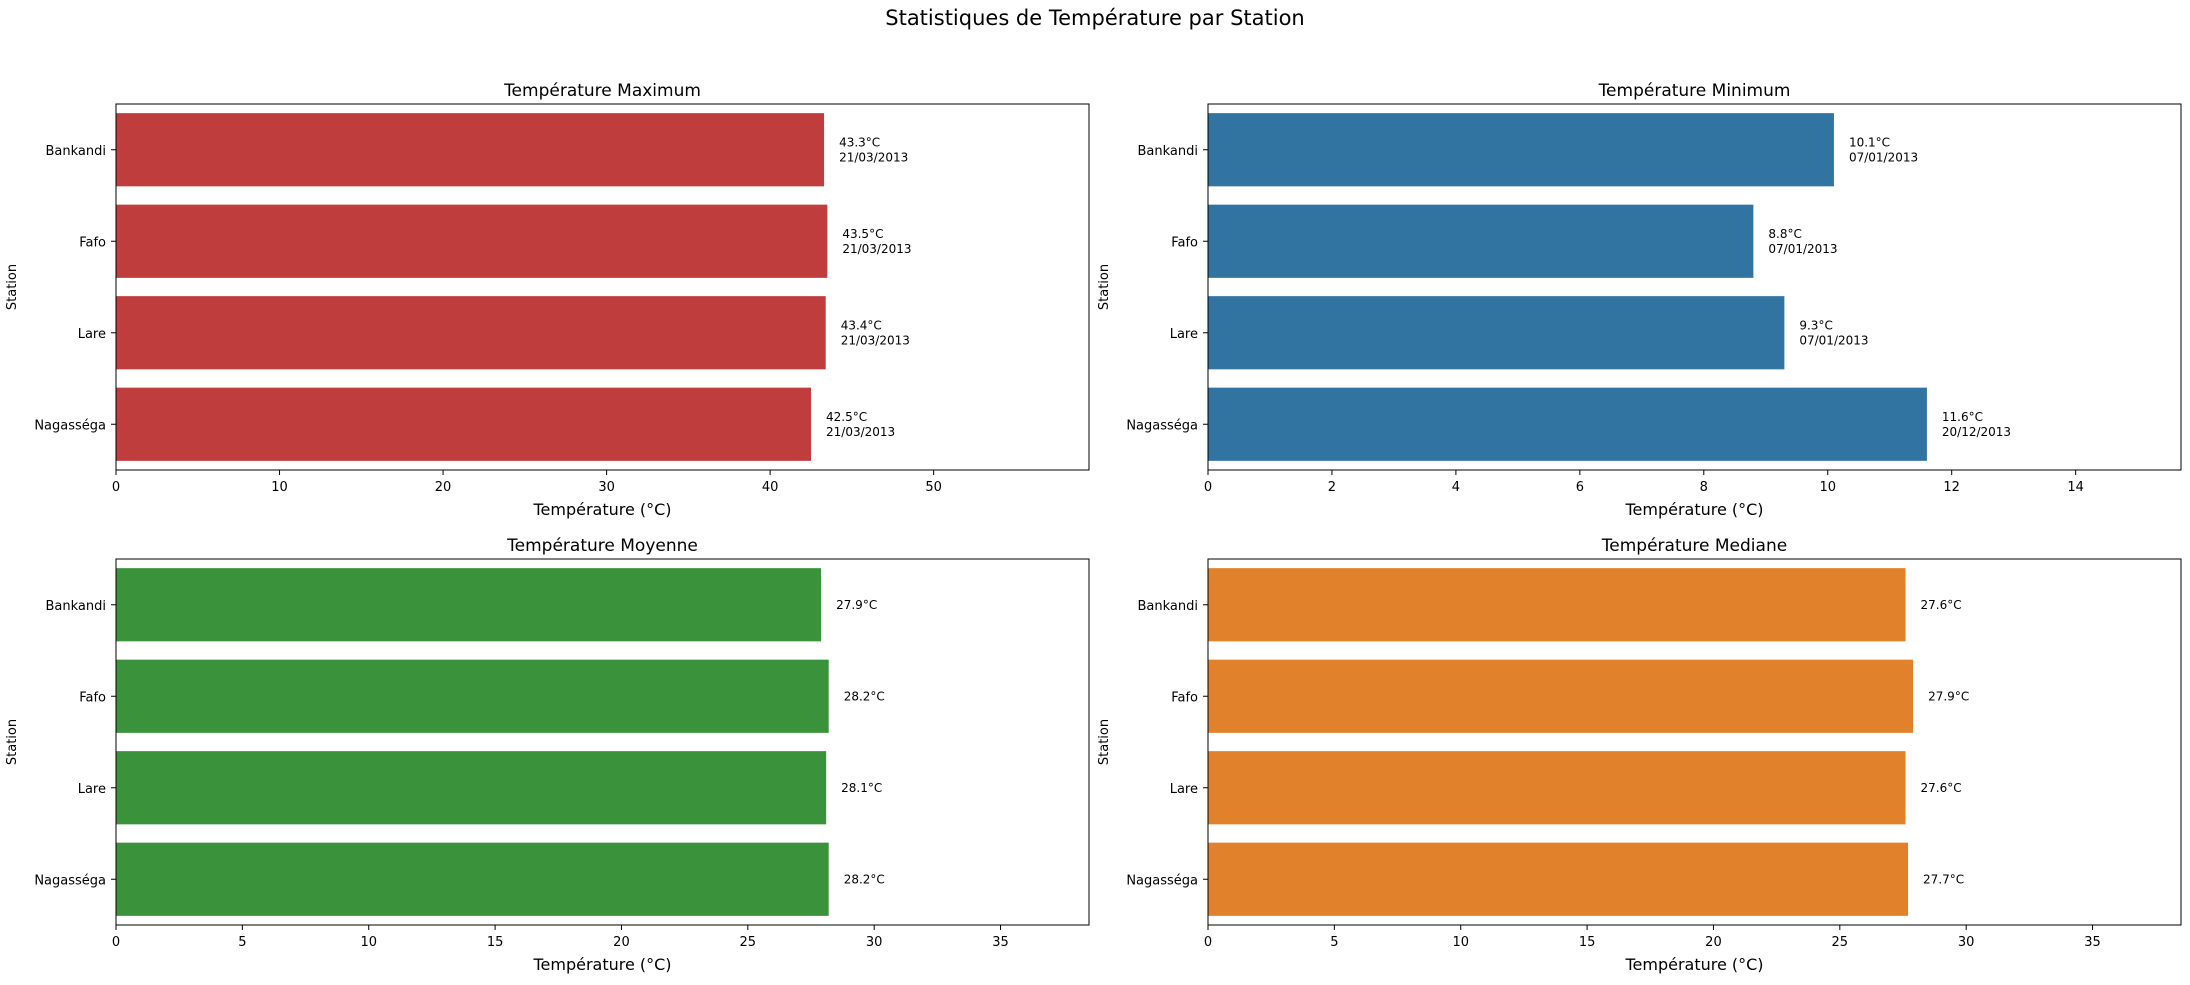 The height and width of the screenshot is (985, 2190). What do you see at coordinates (861, 788) in the screenshot?
I see `bar-value-label: 28.1°C` at bounding box center [861, 788].